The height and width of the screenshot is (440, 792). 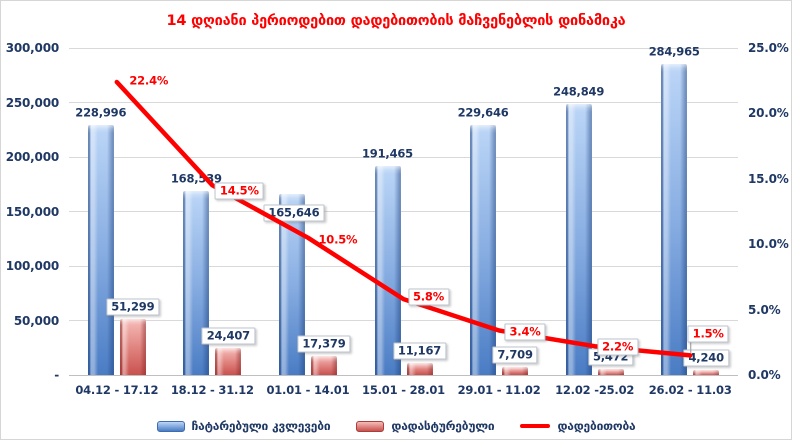 What do you see at coordinates (56, 375) in the screenshot?
I see `y-axis-tick-left: -` at bounding box center [56, 375].